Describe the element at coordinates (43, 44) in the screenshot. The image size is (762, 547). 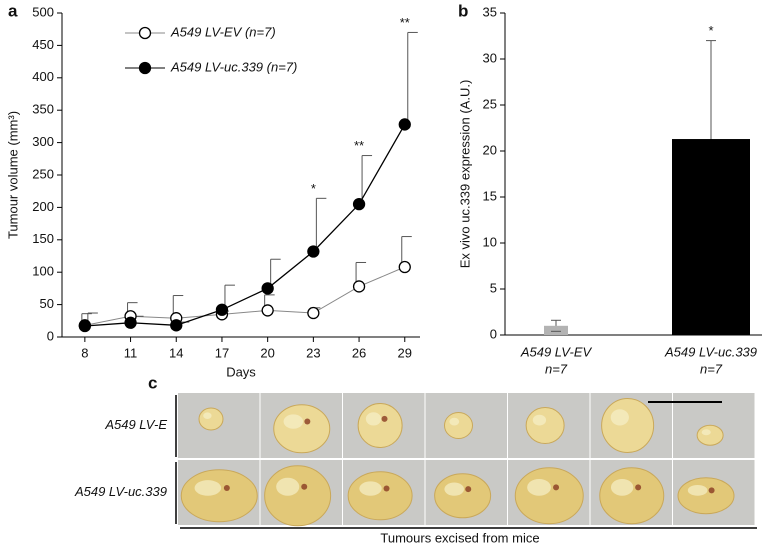
I see `y-tick-label: 450` at that location.